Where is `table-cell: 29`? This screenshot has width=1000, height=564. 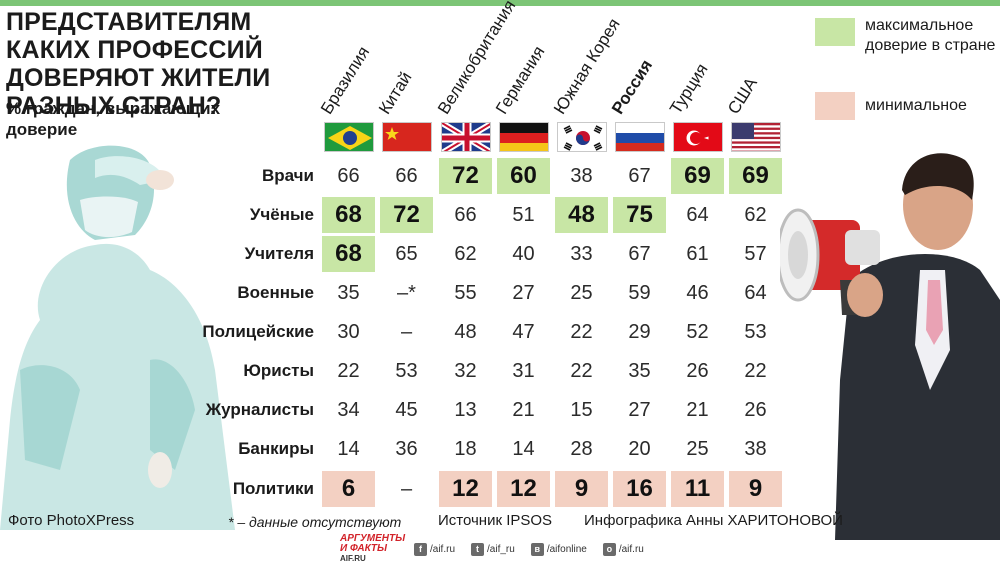
table-cell: 29 is located at coordinates (639, 332).